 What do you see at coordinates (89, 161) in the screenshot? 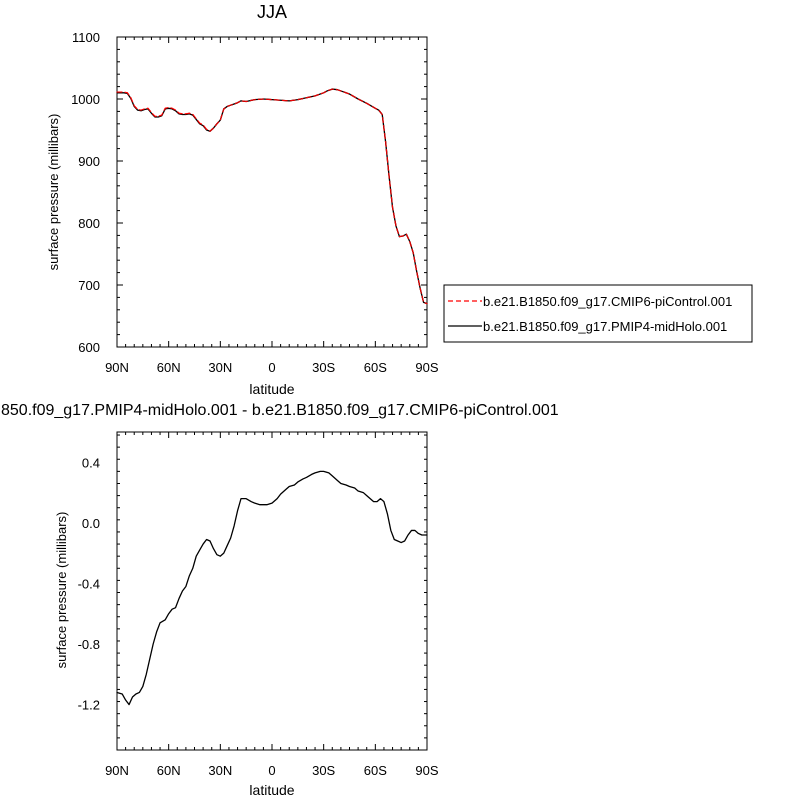
I see `top-y-tick-label: 900` at bounding box center [89, 161].